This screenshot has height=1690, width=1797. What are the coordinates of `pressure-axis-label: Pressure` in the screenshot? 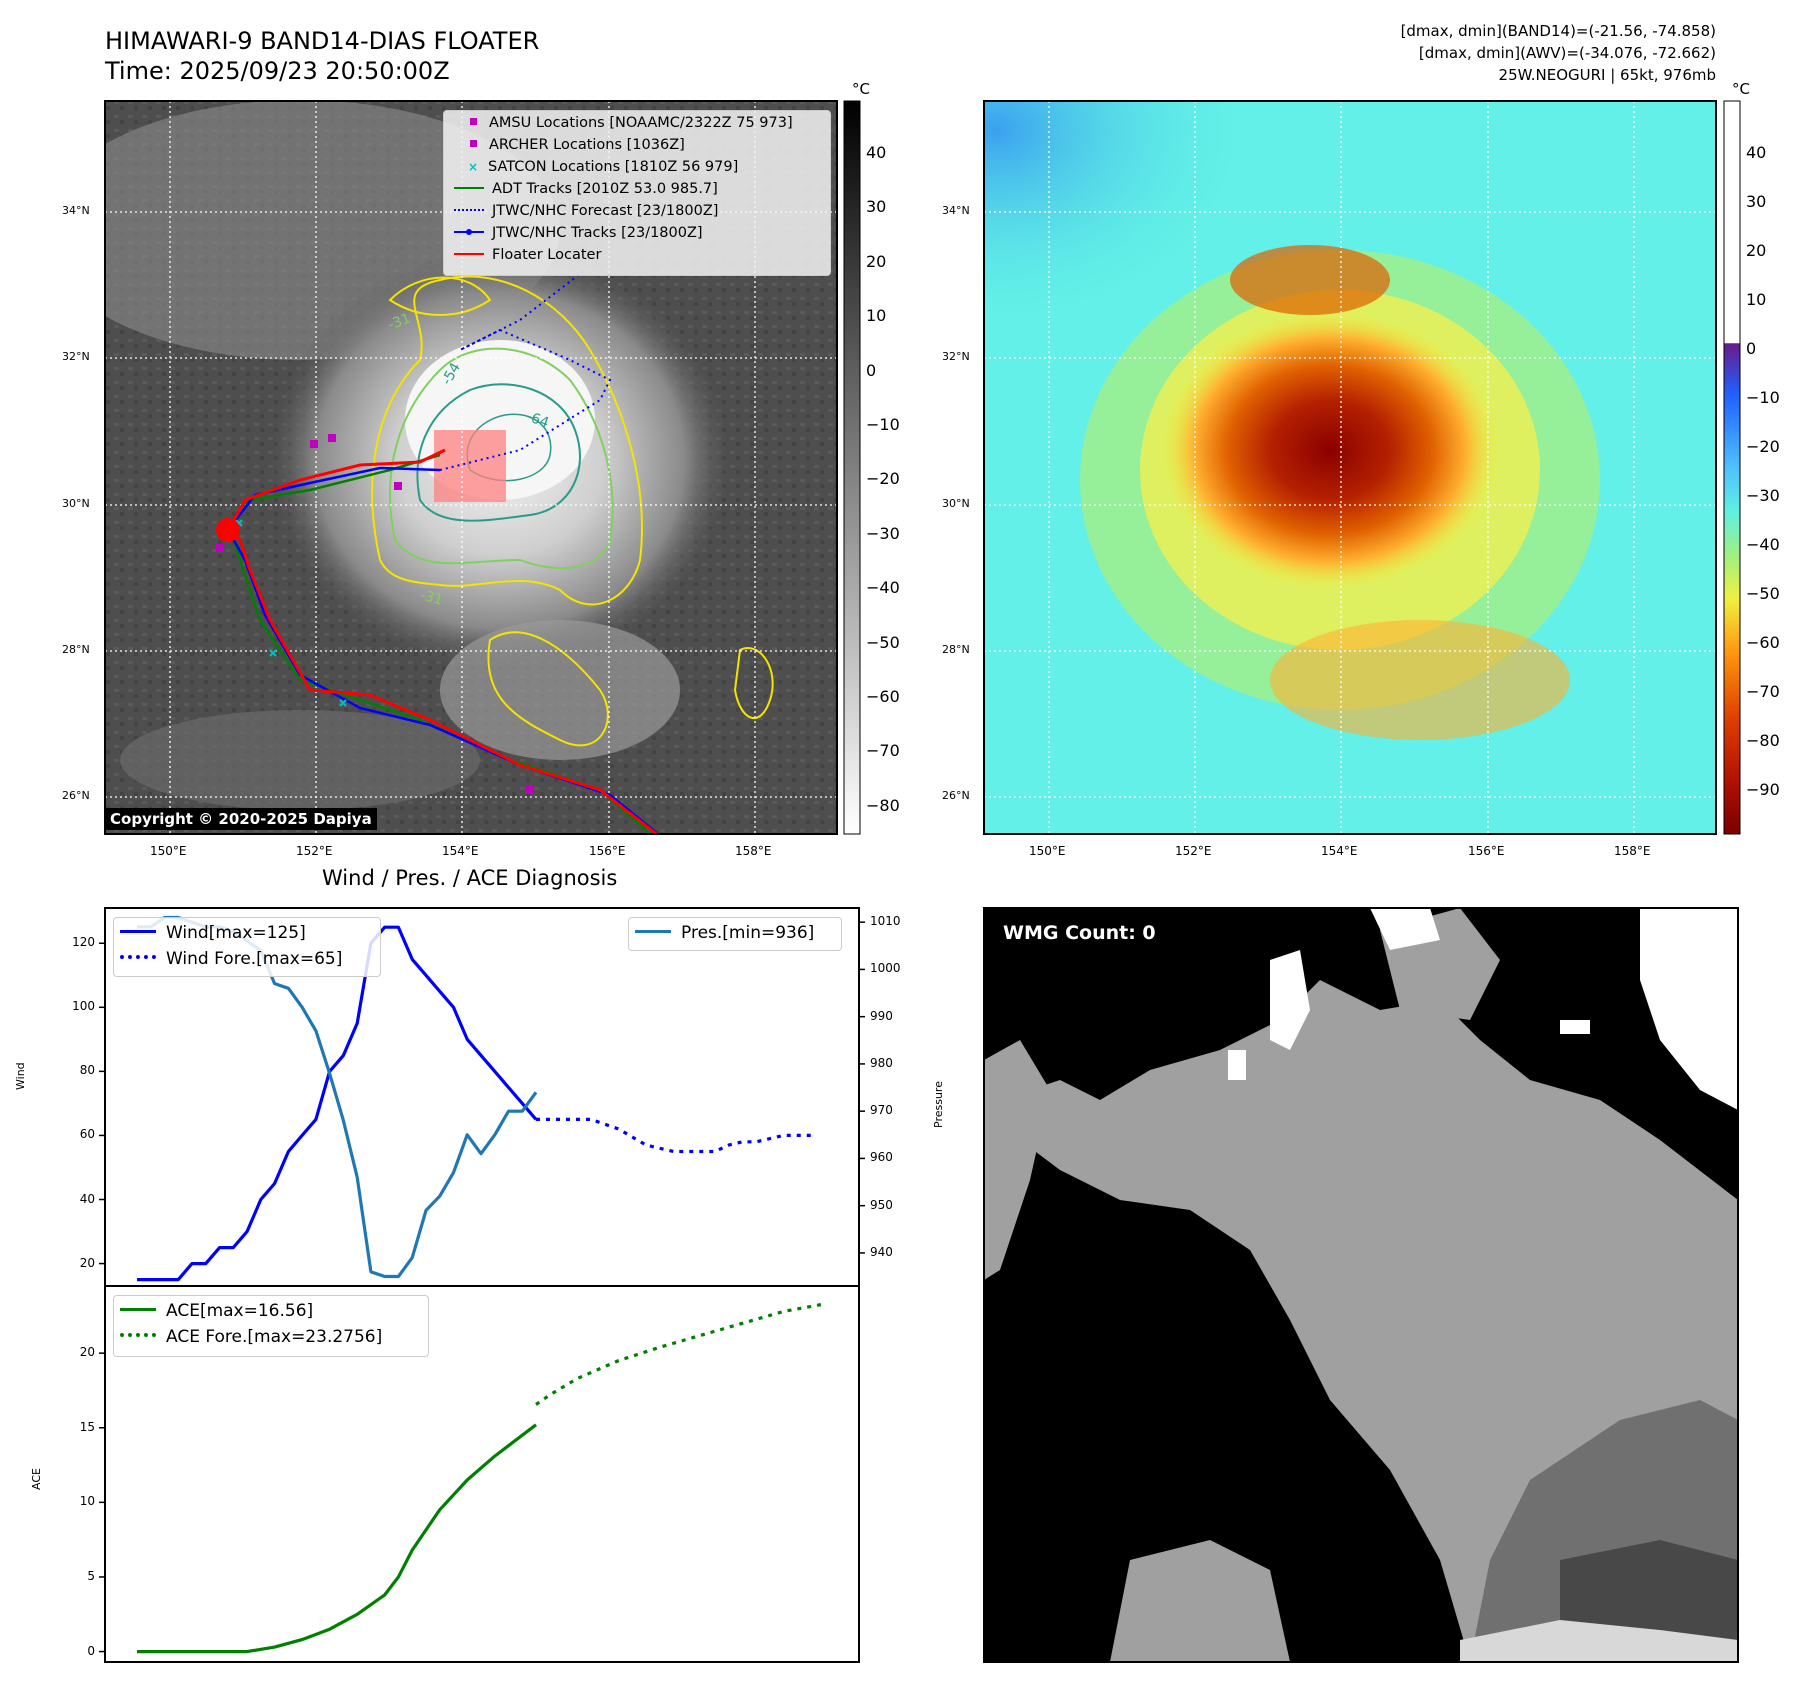 It's located at (938, 1104).